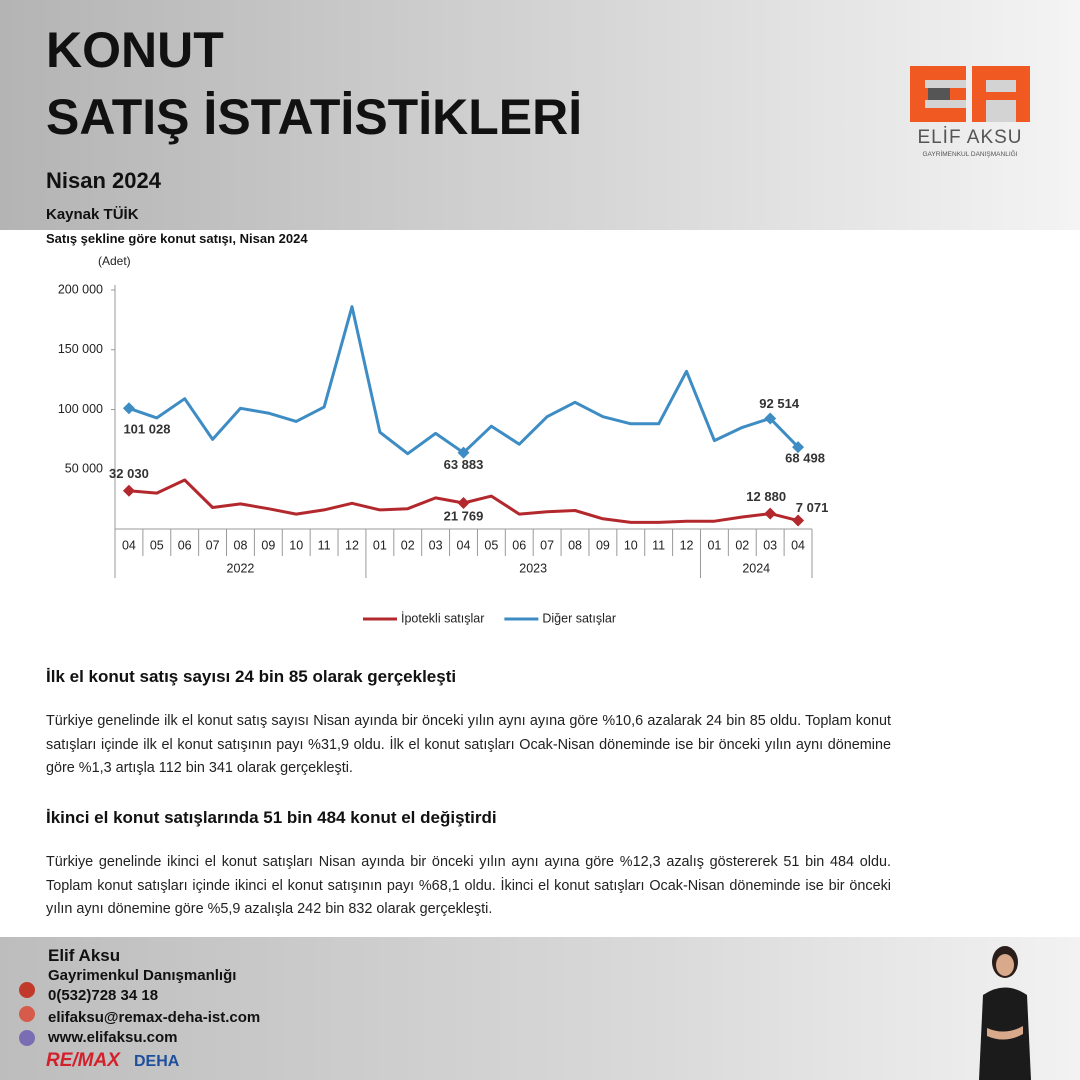  Describe the element at coordinates (533, 568) in the screenshot. I see `x-group-label: 2023` at that location.